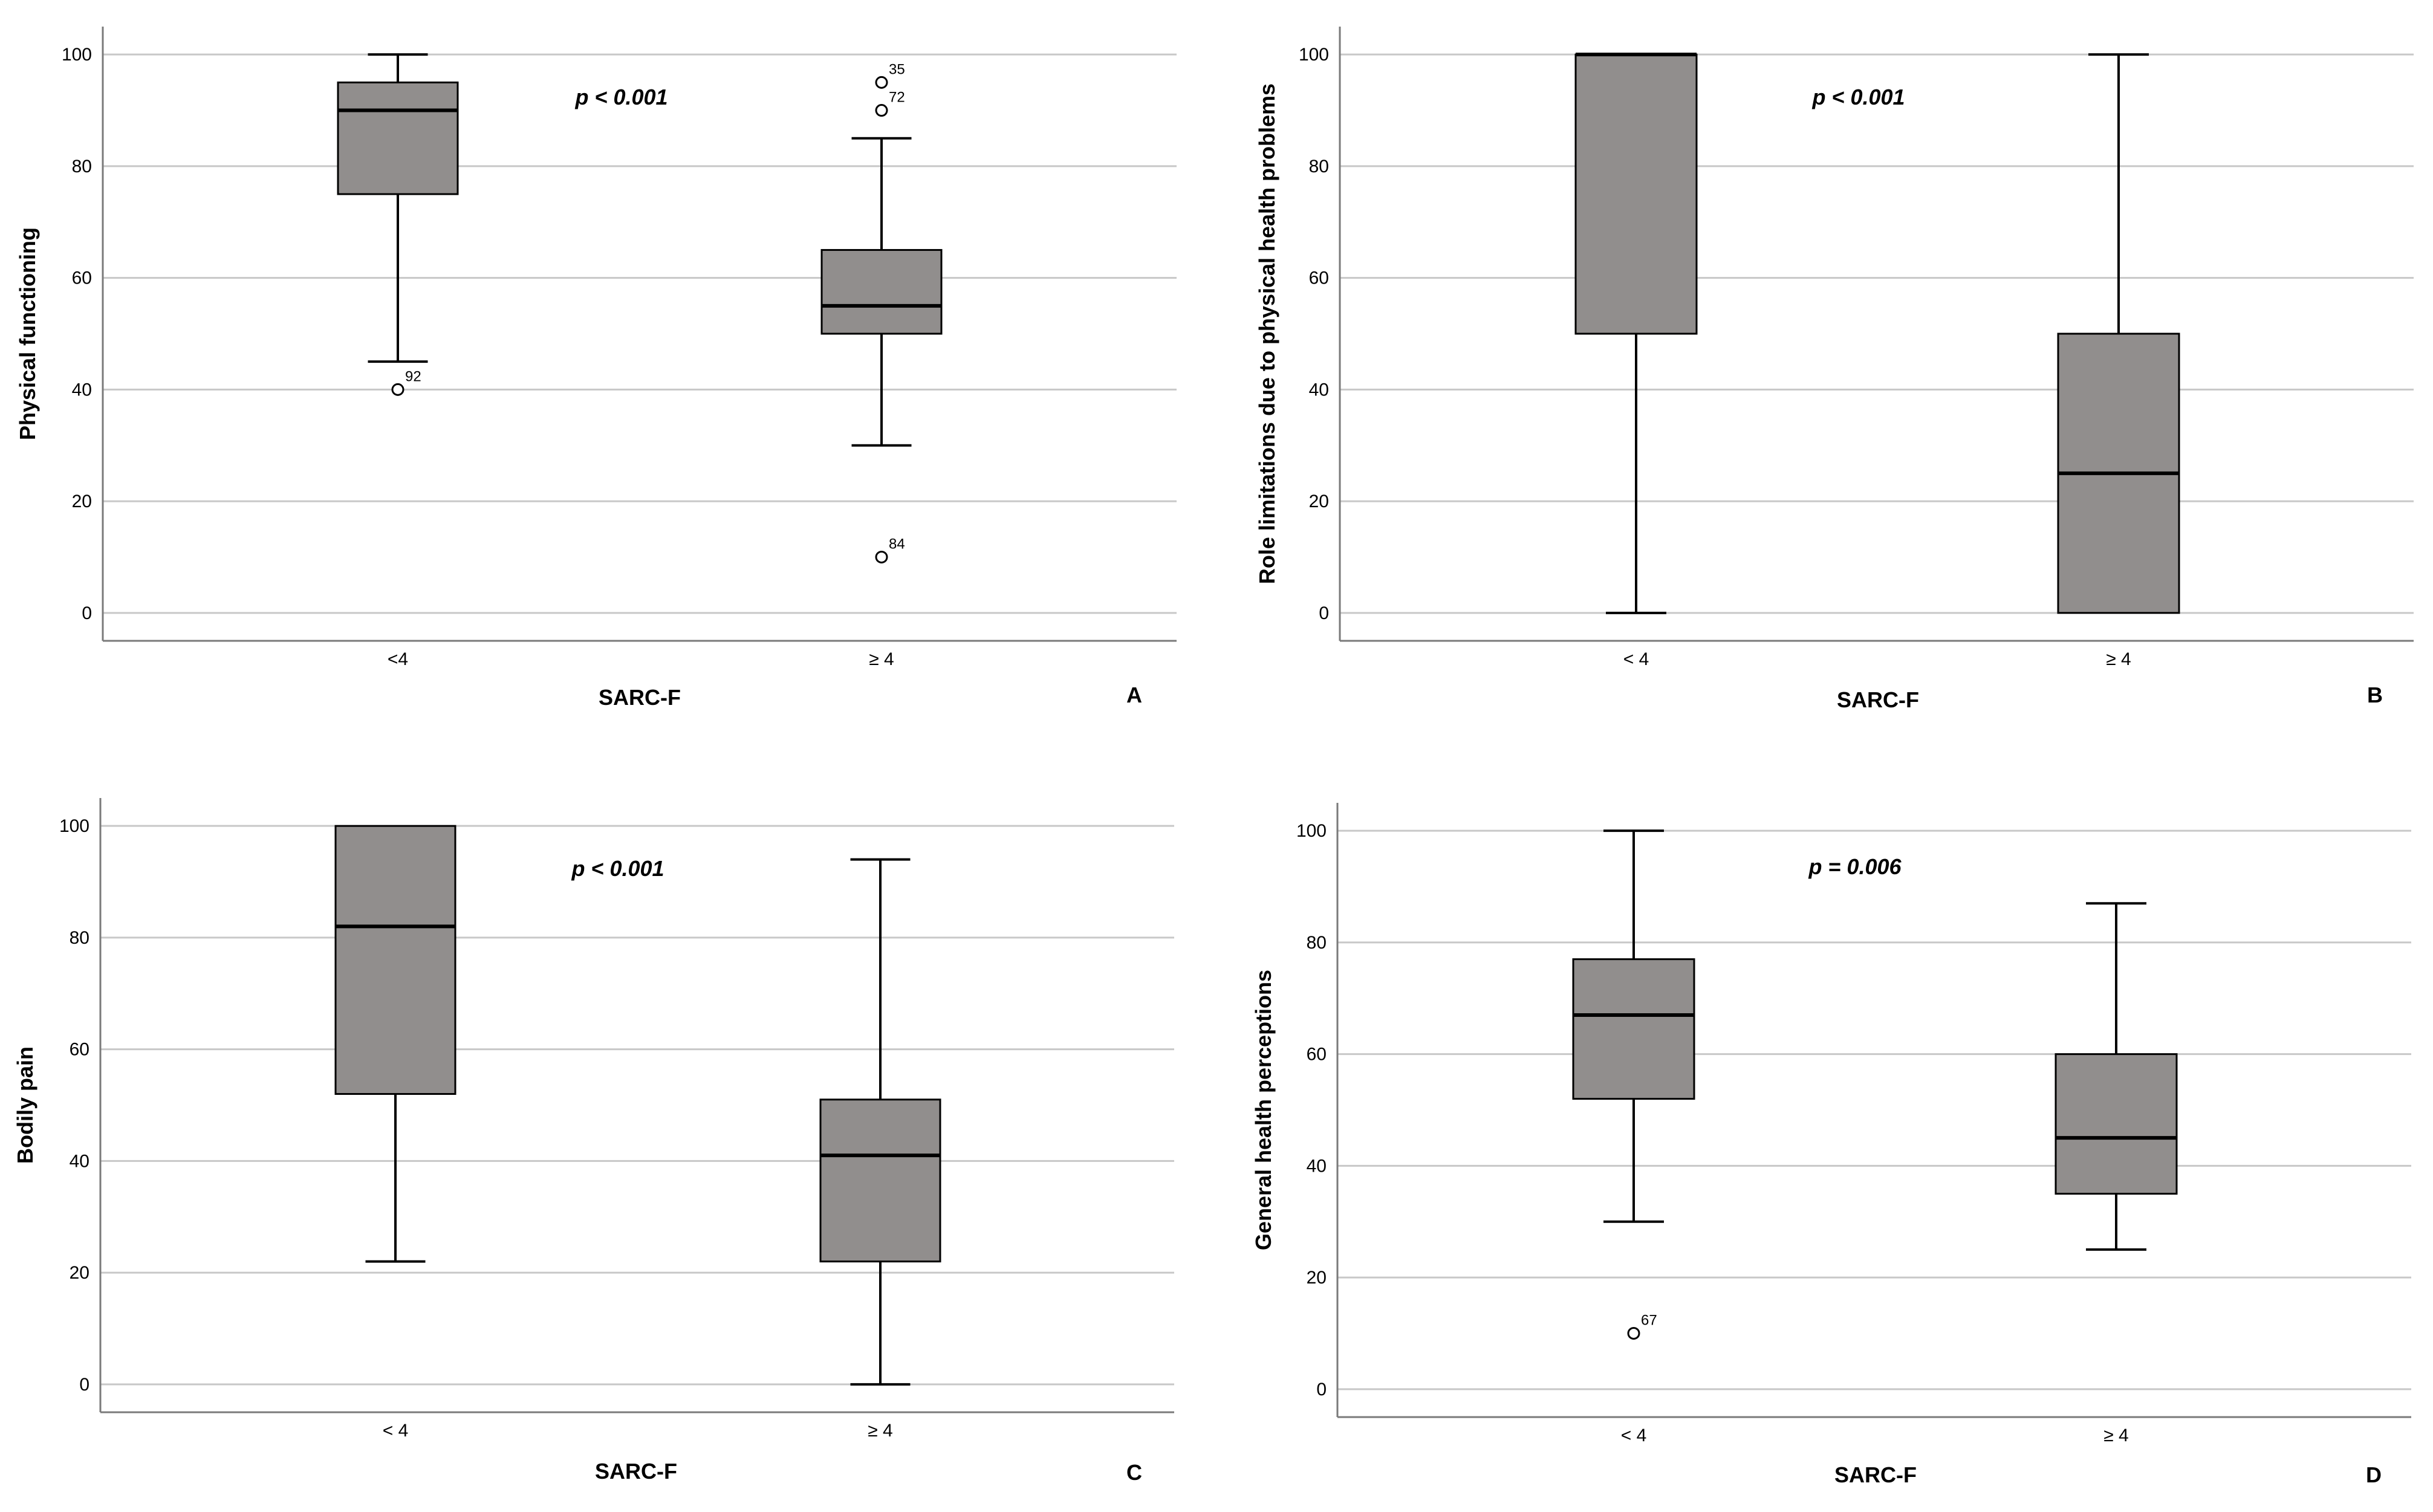 The width and height of the screenshot is (2433, 1512). What do you see at coordinates (1319, 501) in the screenshot?
I see `panel-b-ytick-20: 20` at bounding box center [1319, 501].